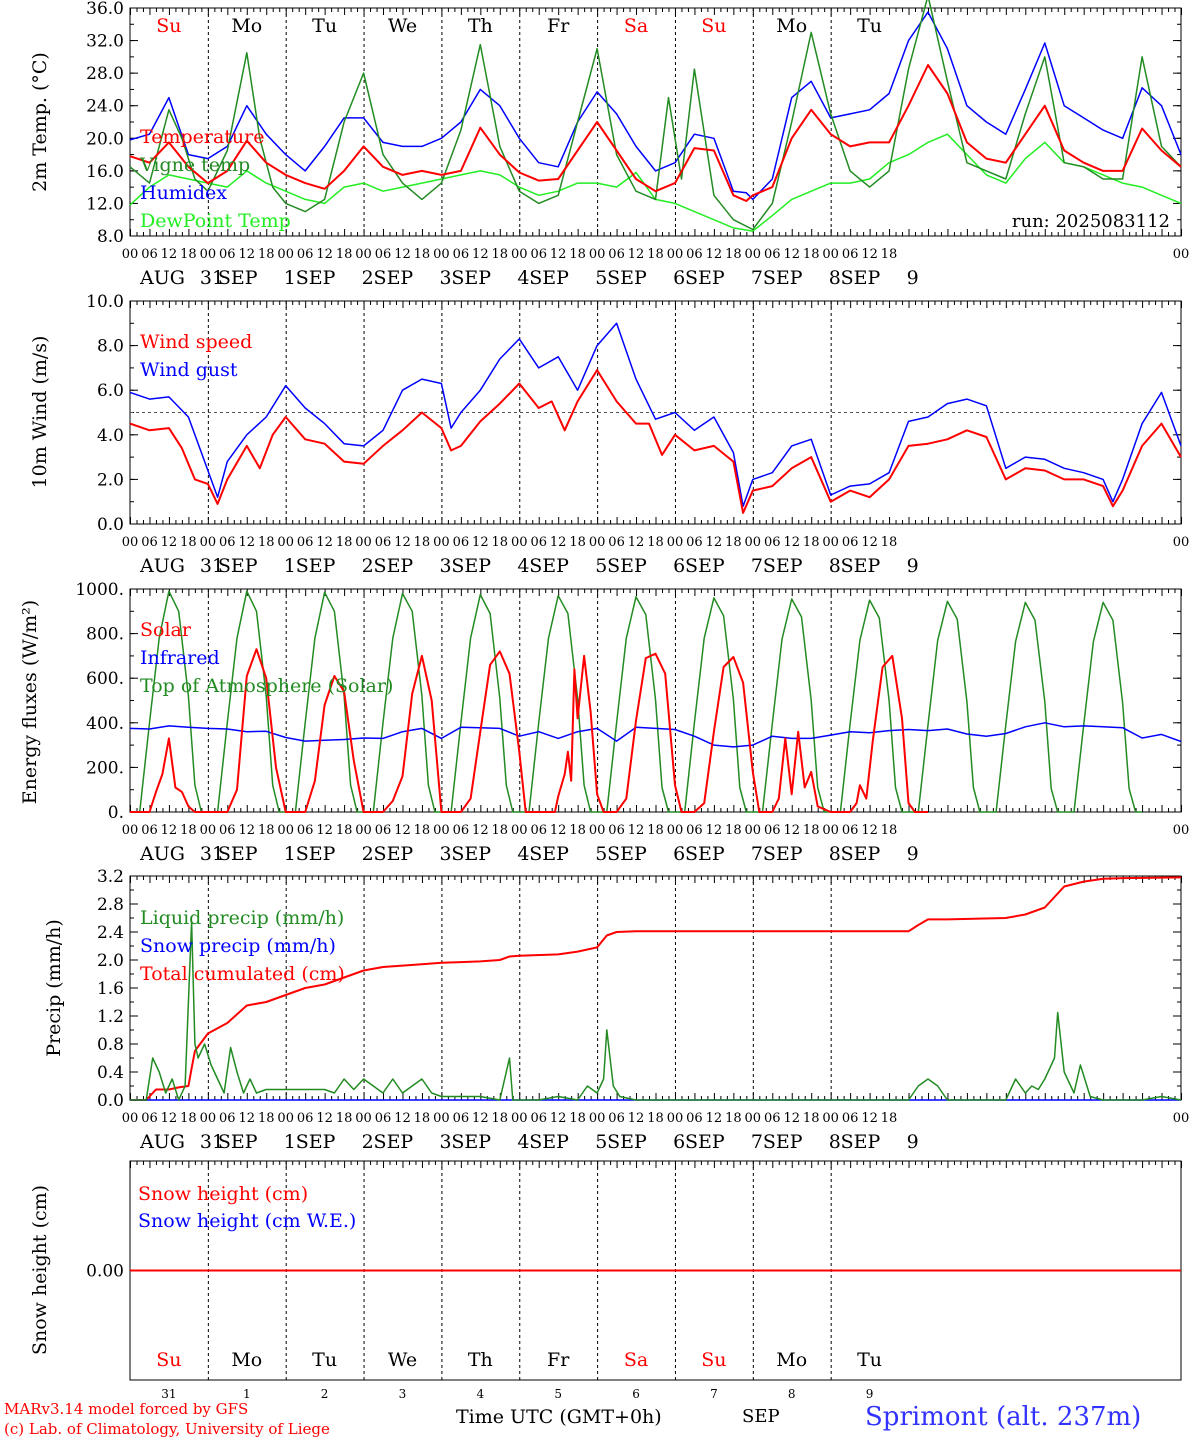  Describe the element at coordinates (105, 74) in the screenshot. I see `y-tick-label: 28.0` at that location.